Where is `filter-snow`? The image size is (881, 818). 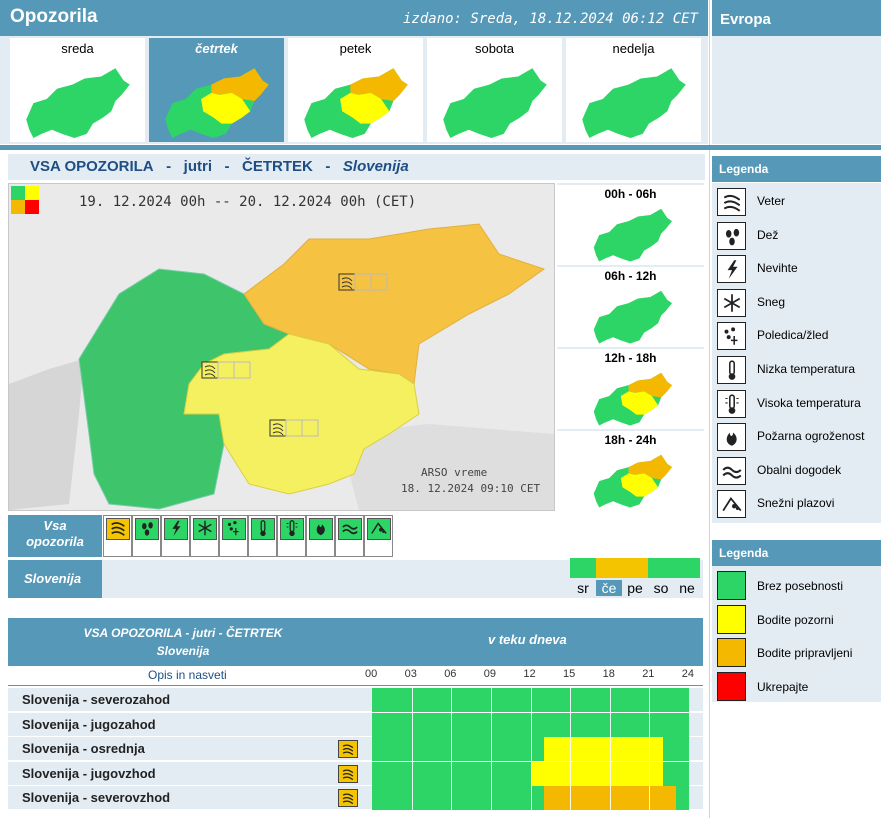 filter-snow is located at coordinates (204, 536).